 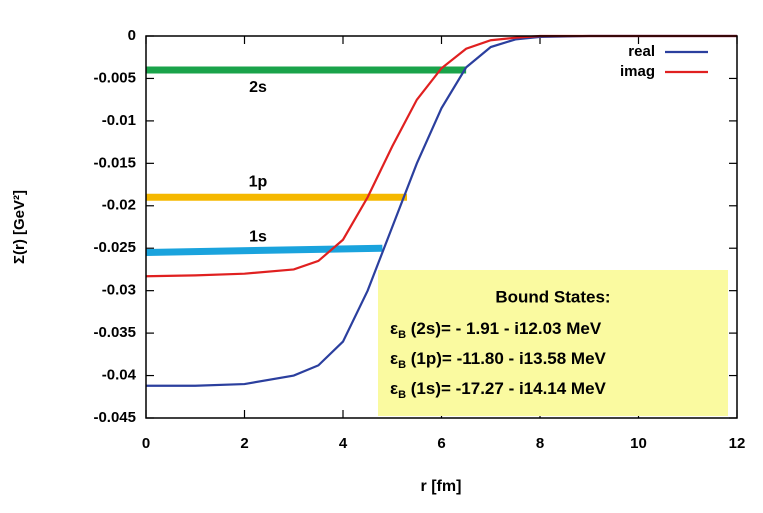 I want to click on x-tick-label: 4, so click(x=343, y=443).